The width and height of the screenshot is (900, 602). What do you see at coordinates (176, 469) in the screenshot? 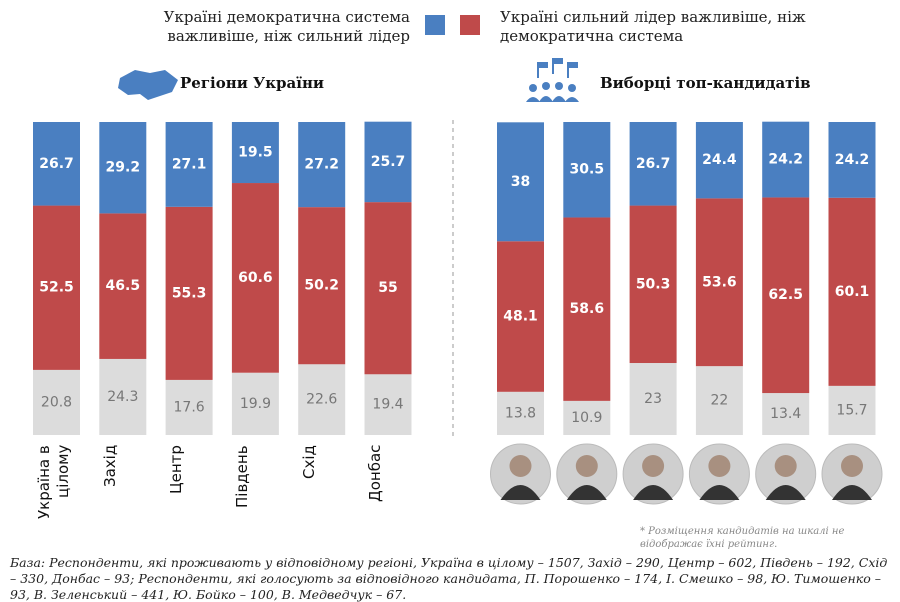
I see `x-tick-label: Центр` at bounding box center [176, 469].